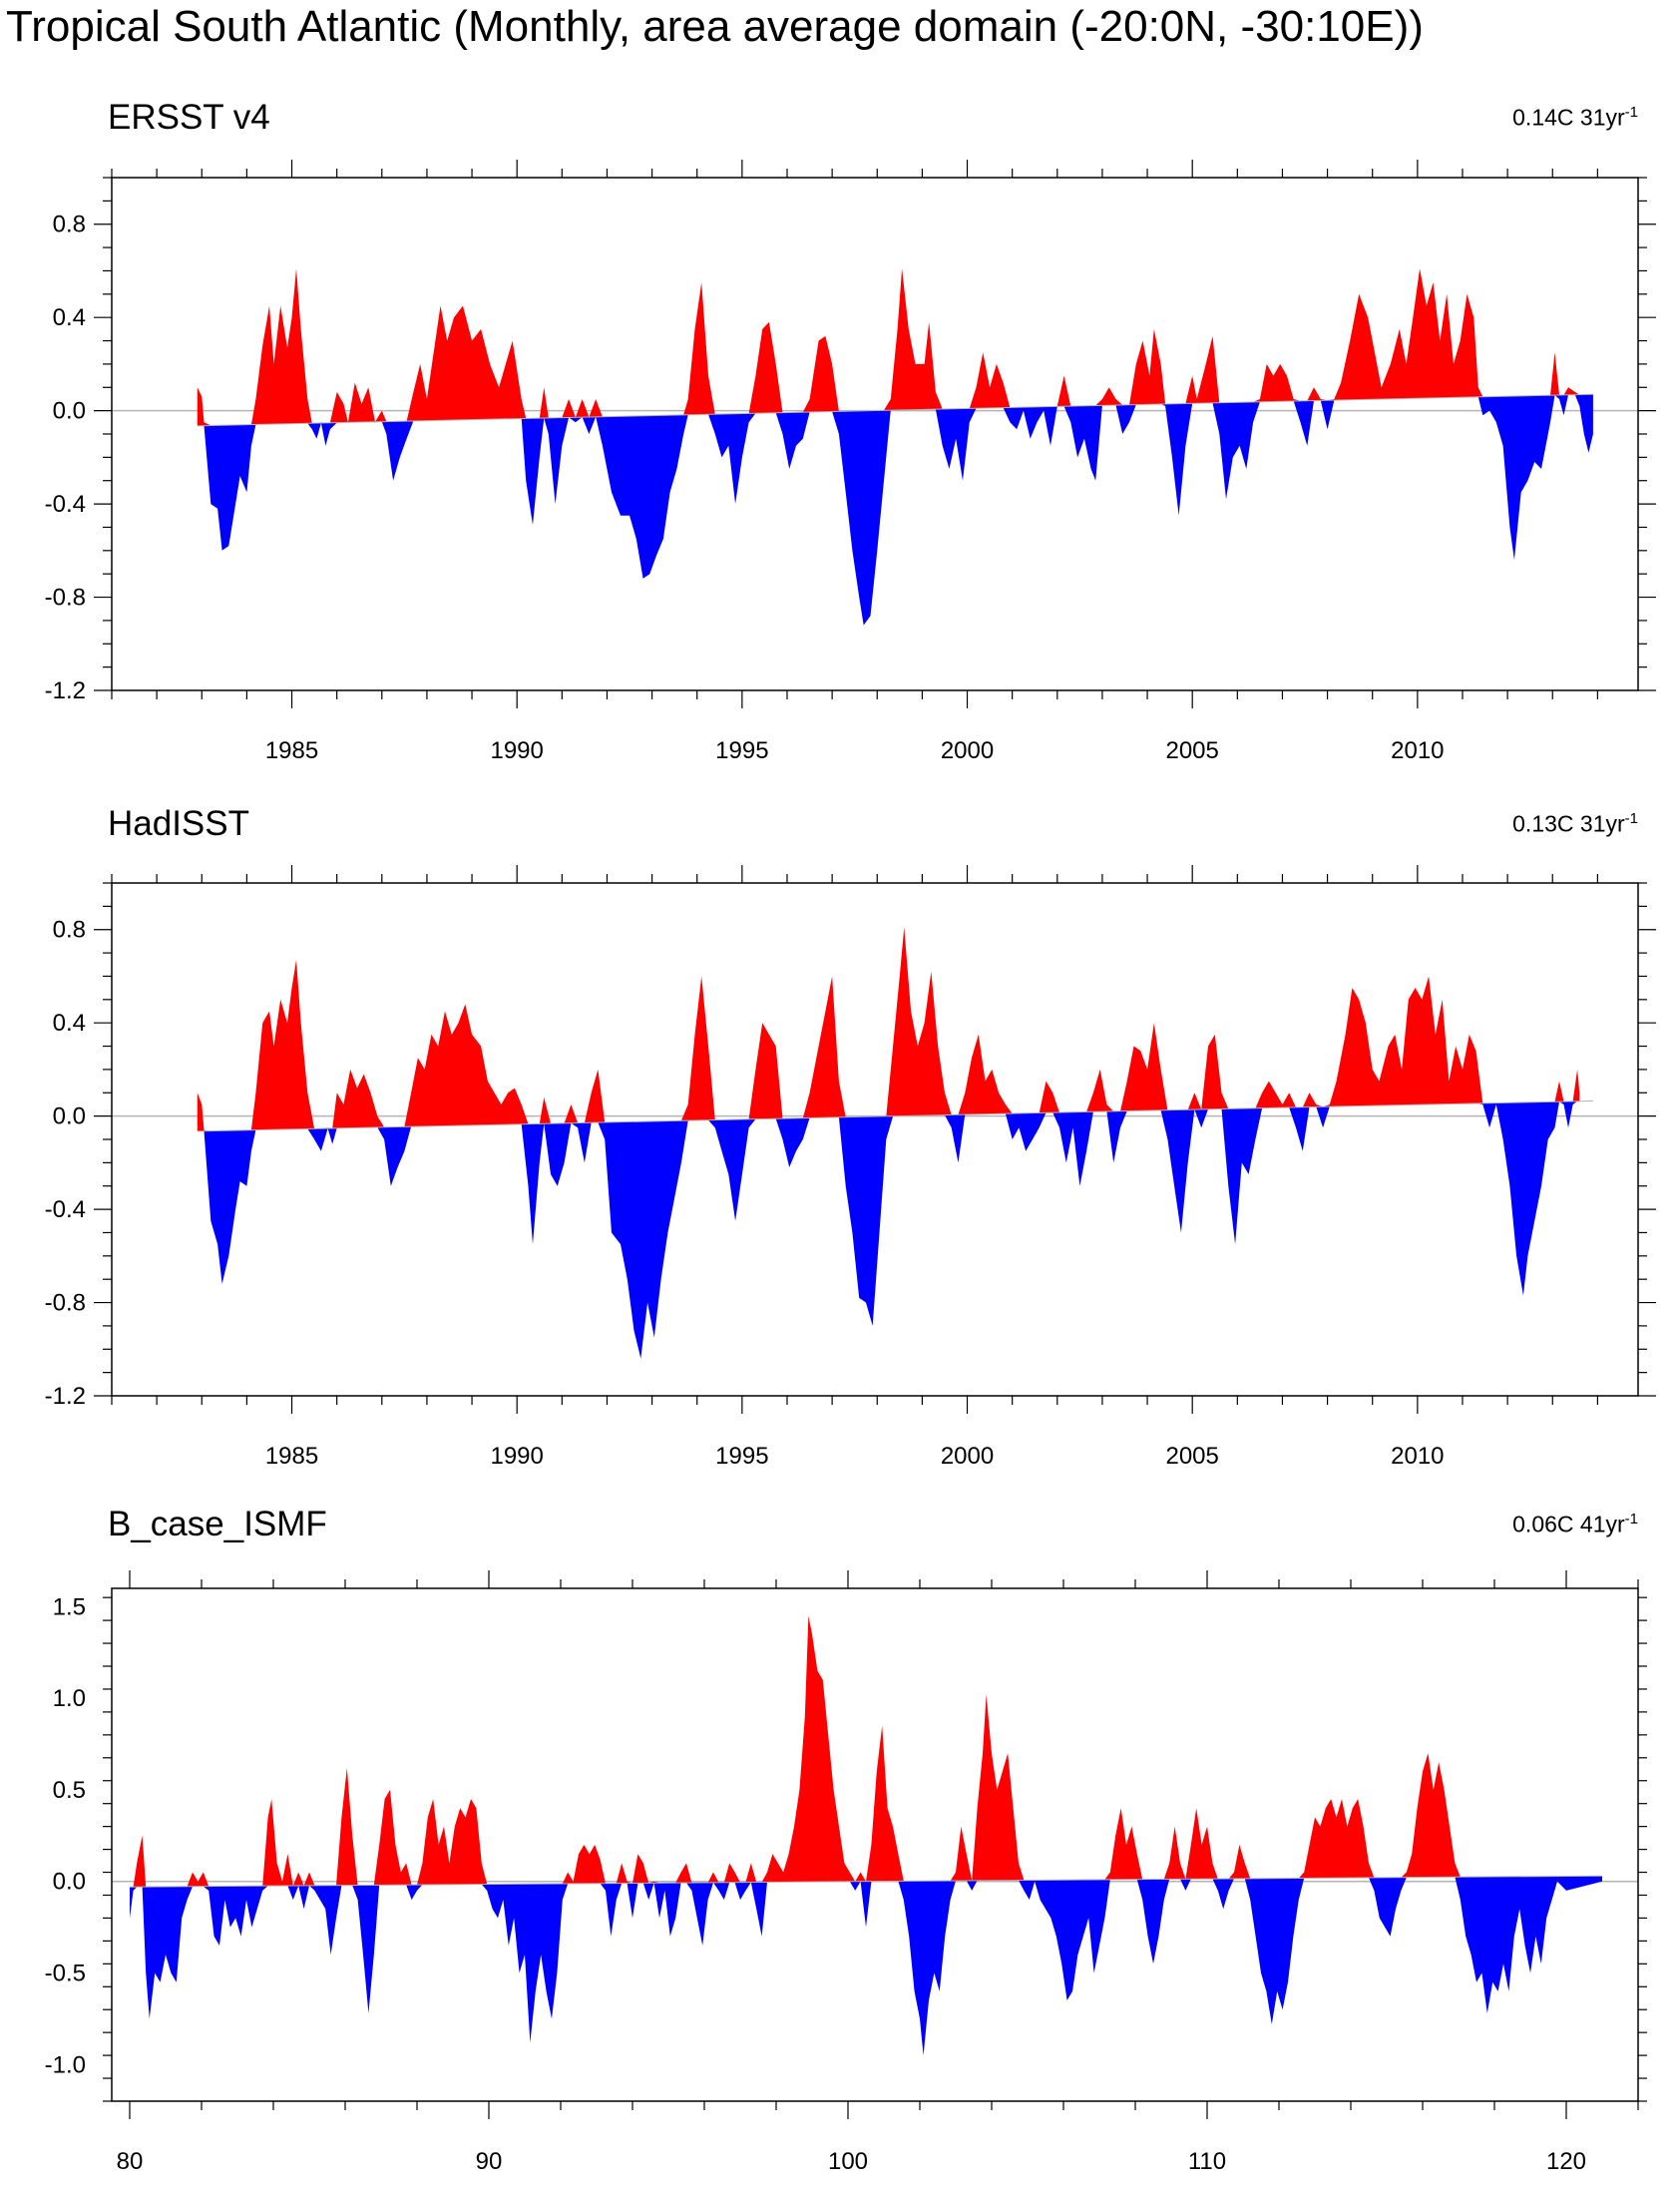 The width and height of the screenshot is (1680, 2187). I want to click on panel-3-title: B_case_ISMF, so click(217, 1524).